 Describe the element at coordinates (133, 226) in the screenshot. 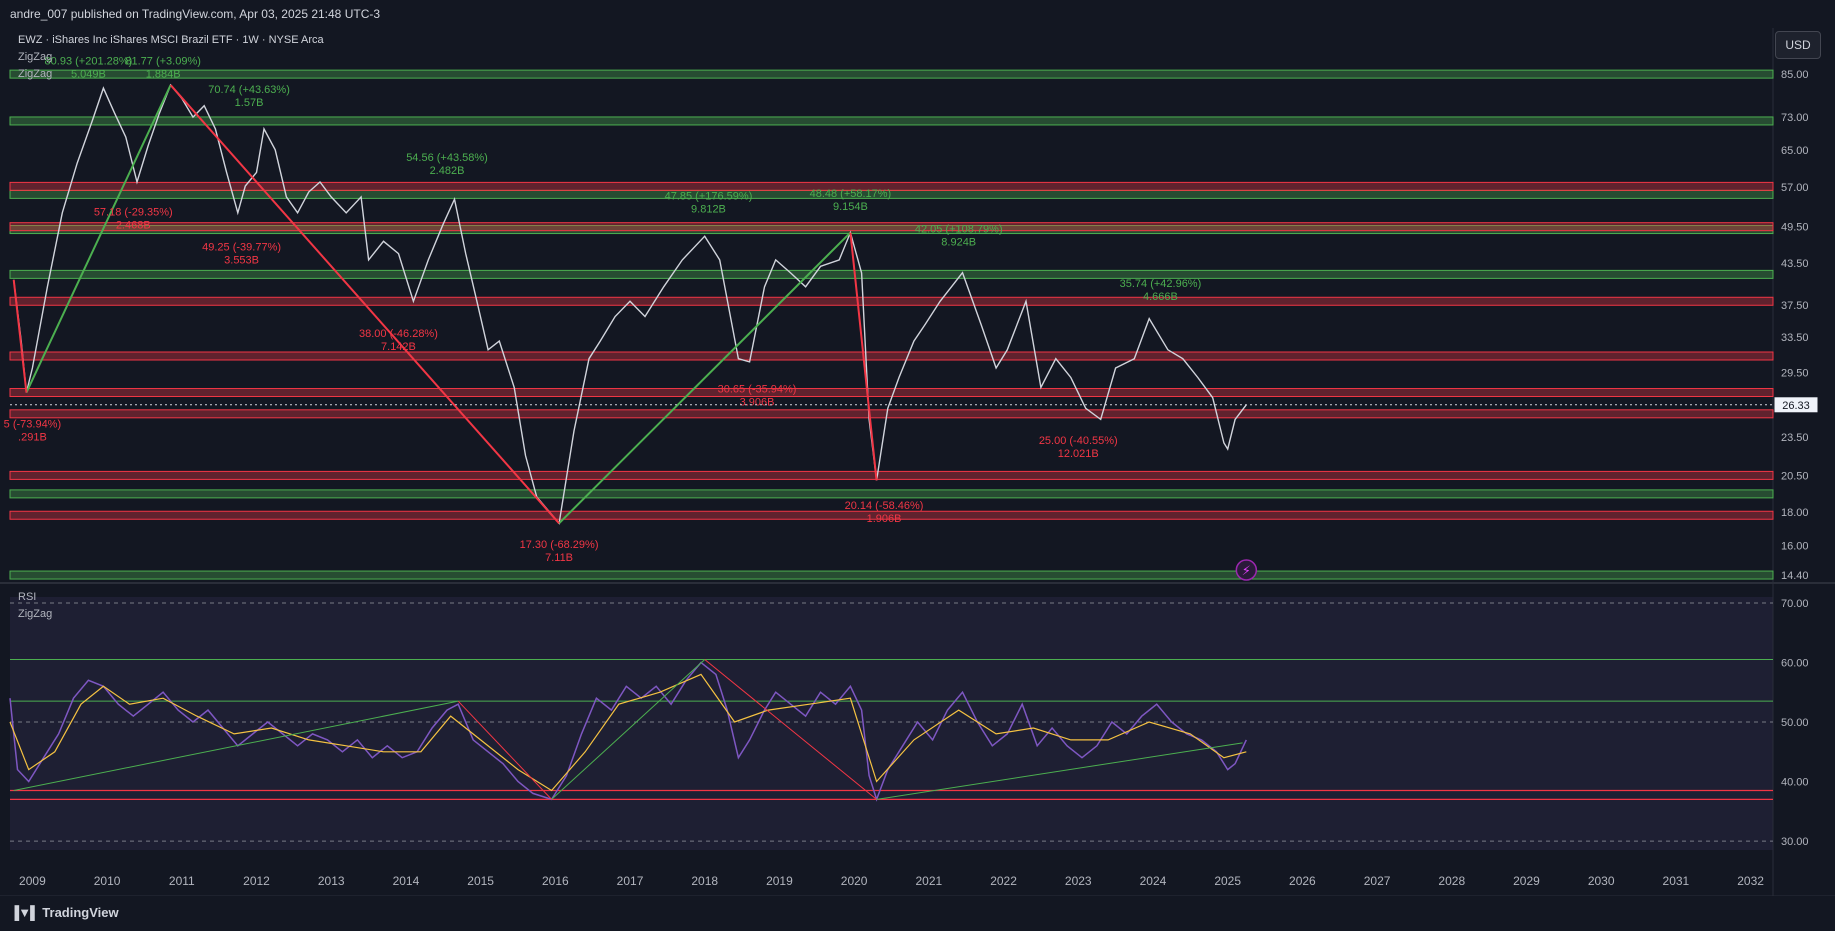

I see `pivot-volume-8: 2.468B` at that location.